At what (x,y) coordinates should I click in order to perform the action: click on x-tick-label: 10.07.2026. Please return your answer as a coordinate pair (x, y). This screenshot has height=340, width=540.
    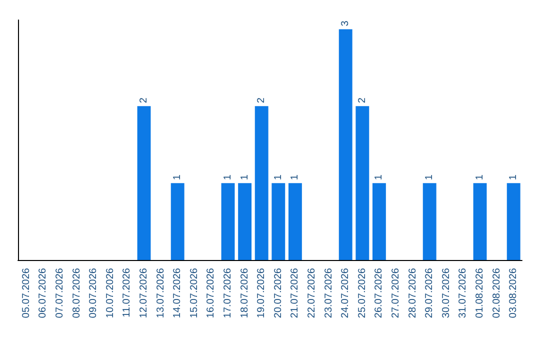
    Looking at the image, I should click on (110, 293).